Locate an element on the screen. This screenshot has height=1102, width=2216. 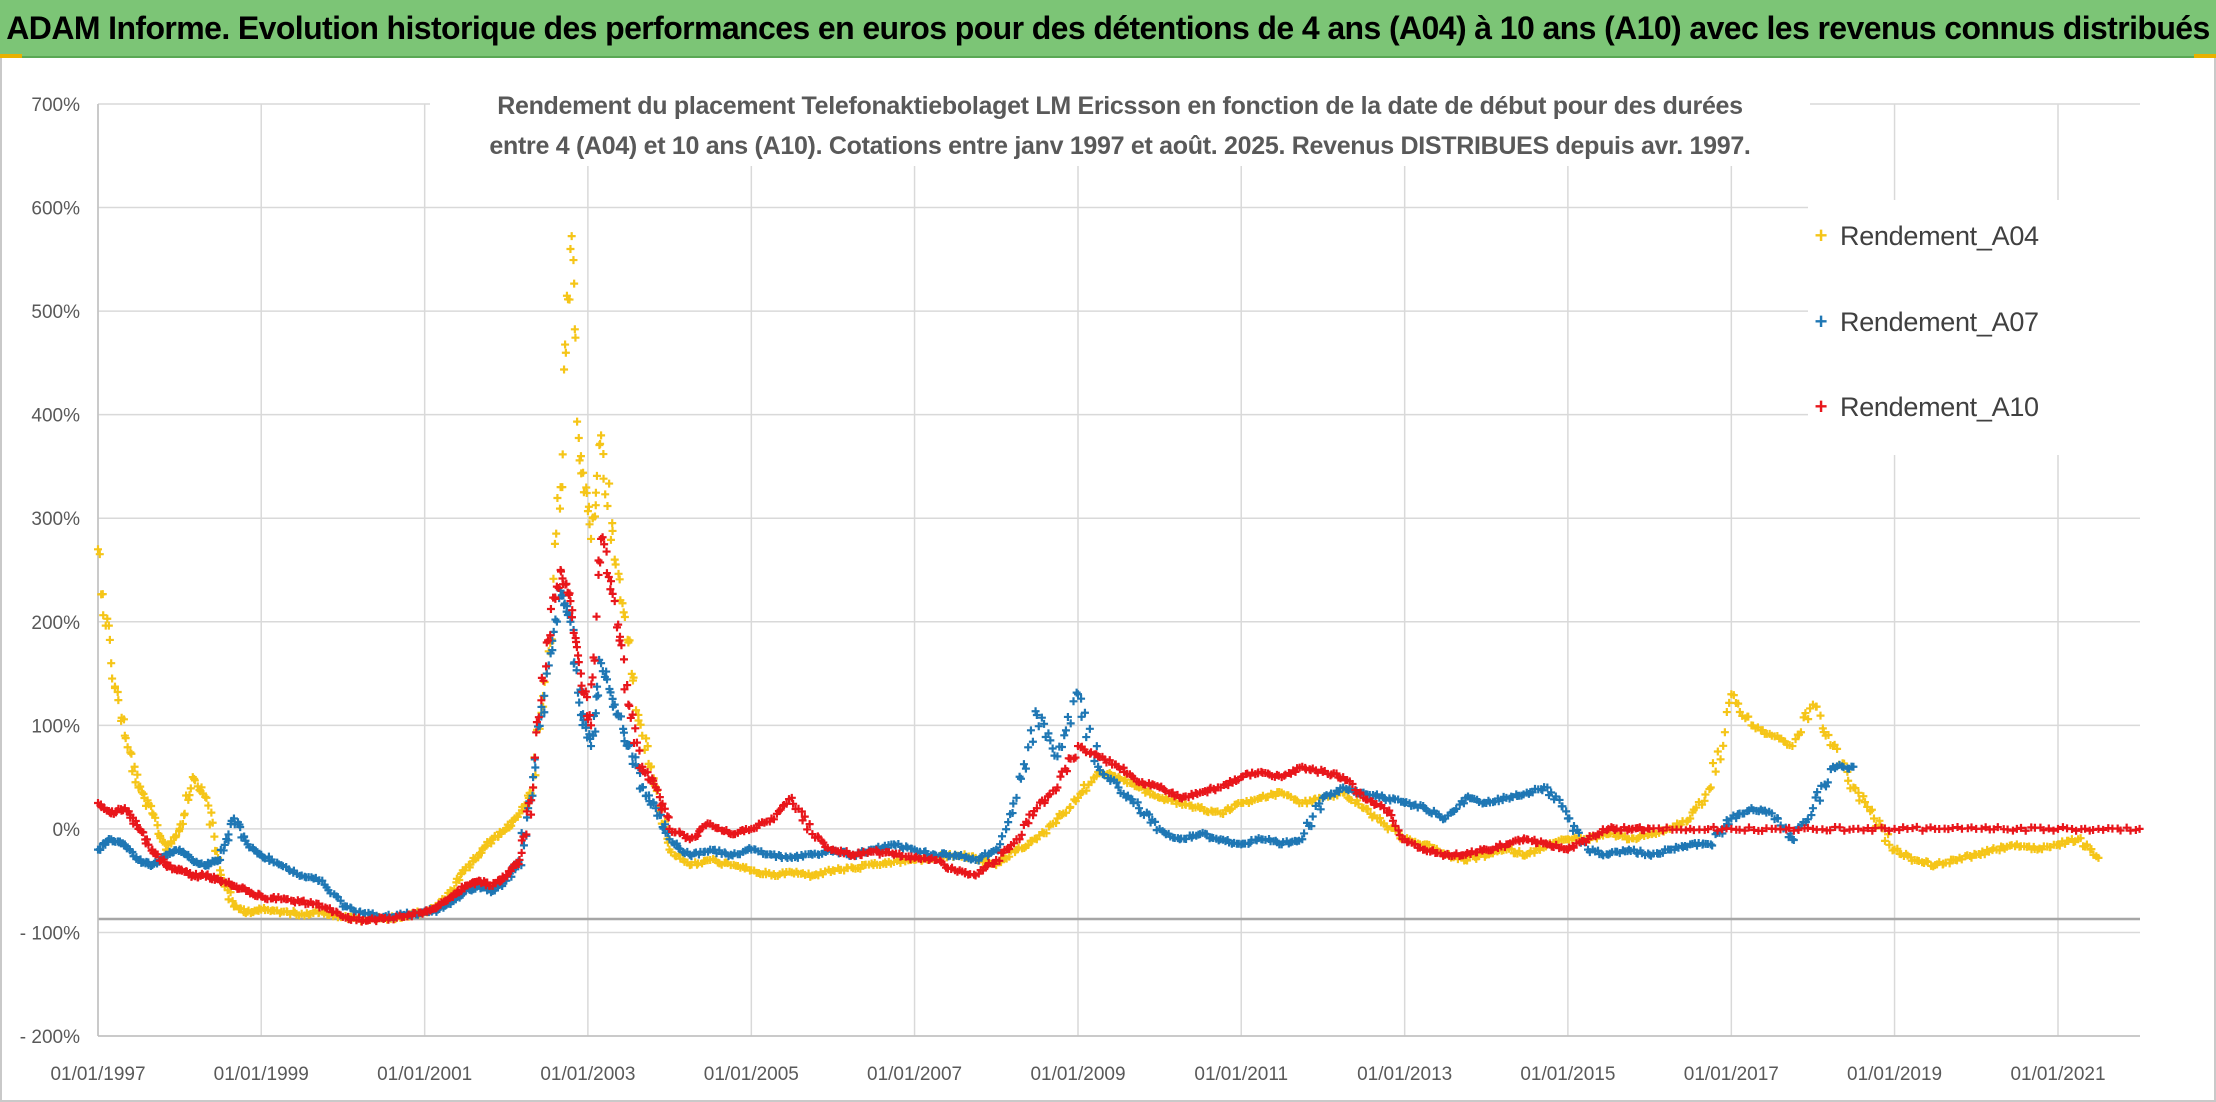
y-tick-label: 100% is located at coordinates (55, 726).